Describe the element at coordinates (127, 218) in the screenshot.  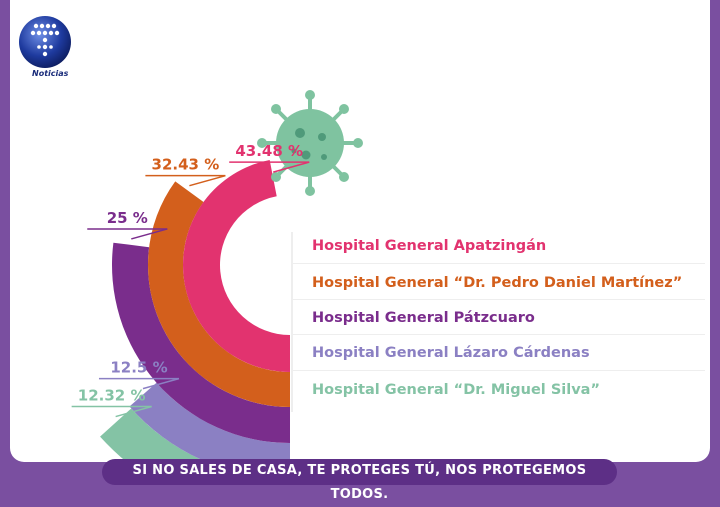
I see `value-label-3: 25 %` at that location.